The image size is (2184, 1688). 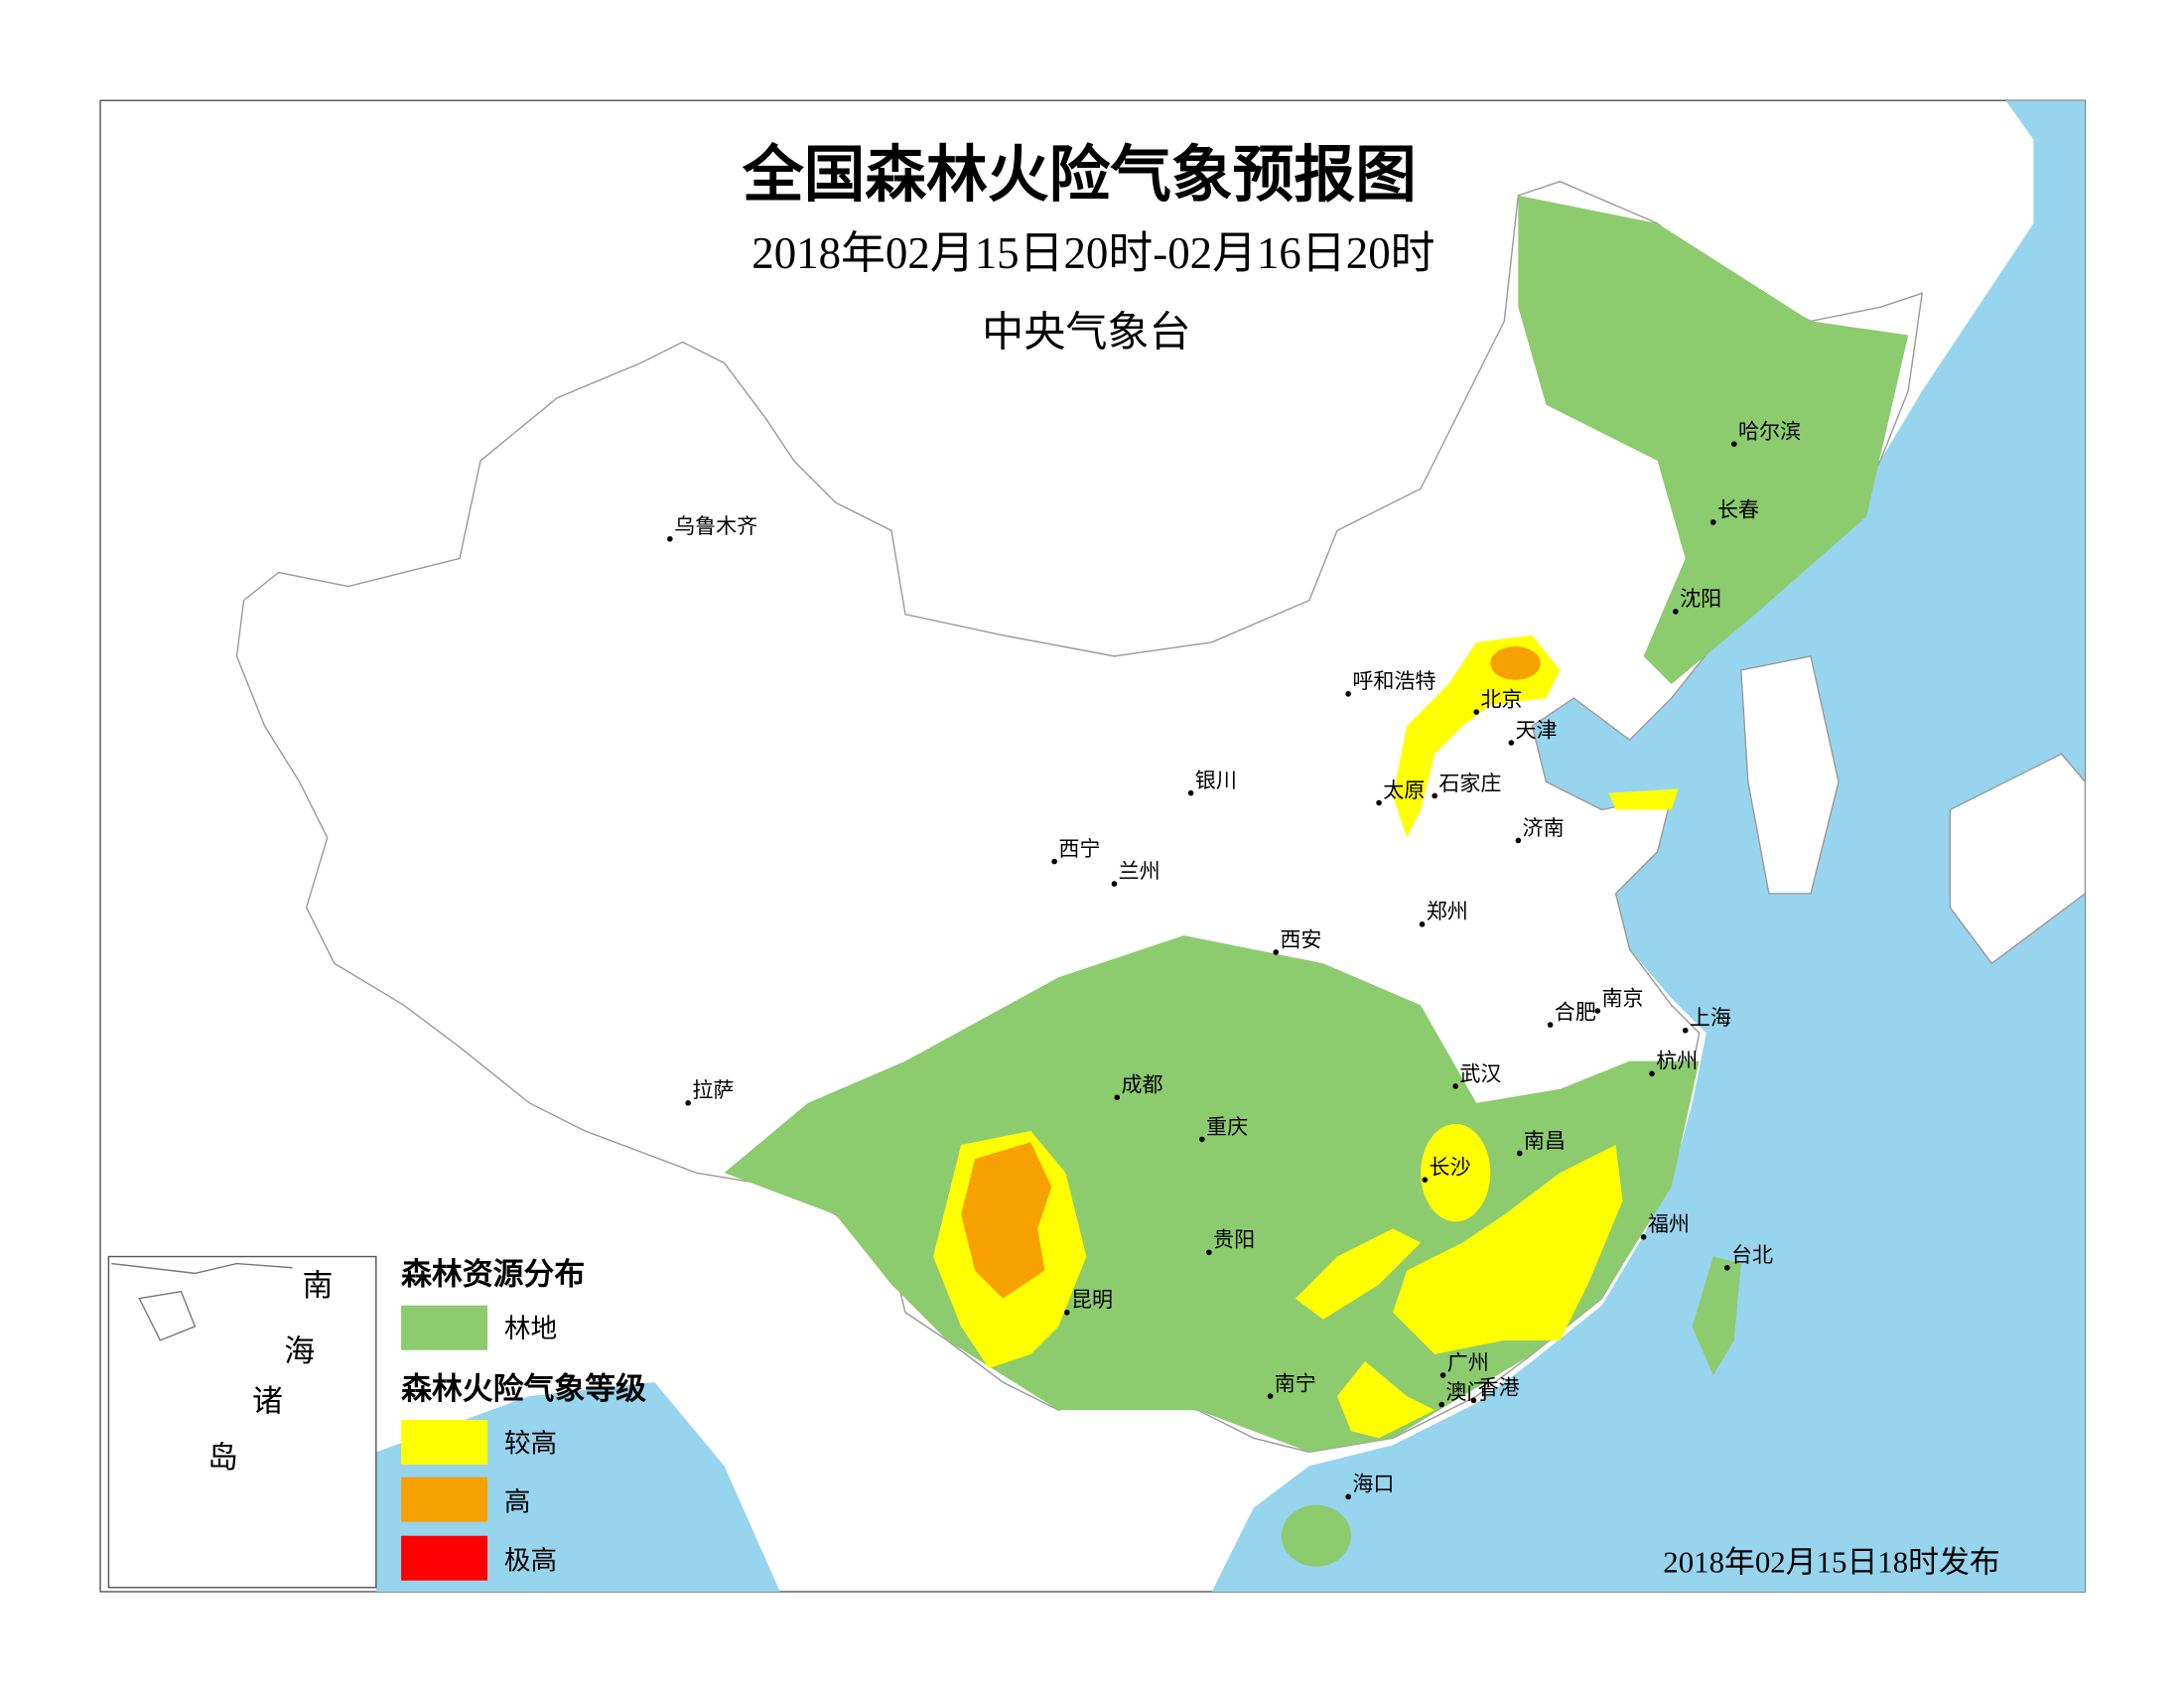 I want to click on city-label: 石家庄, so click(x=1469, y=783).